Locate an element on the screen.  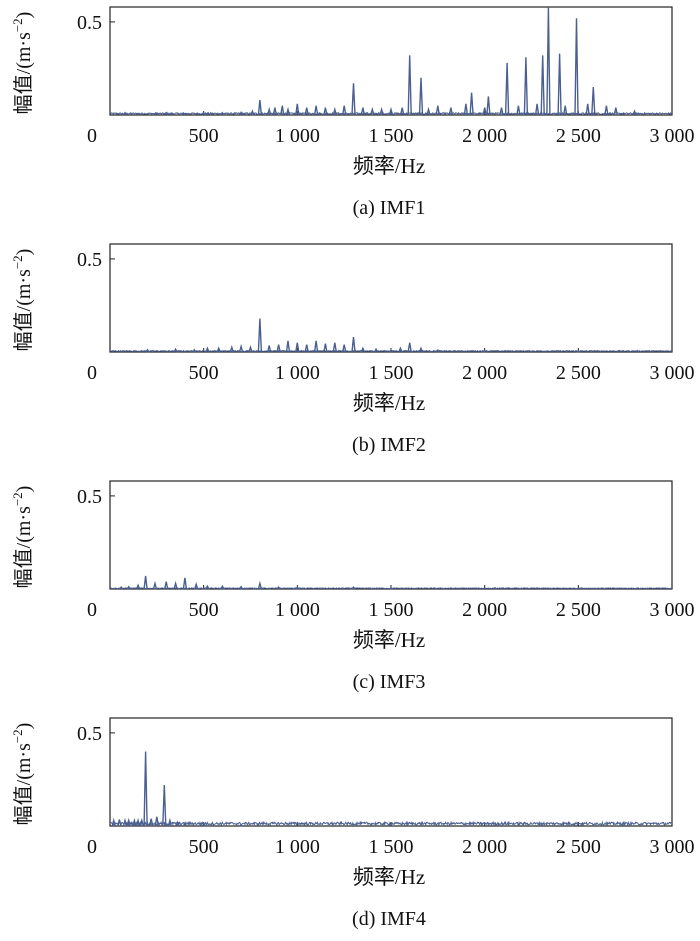
x-tick-label: 3 000 is located at coordinates (672, 610).